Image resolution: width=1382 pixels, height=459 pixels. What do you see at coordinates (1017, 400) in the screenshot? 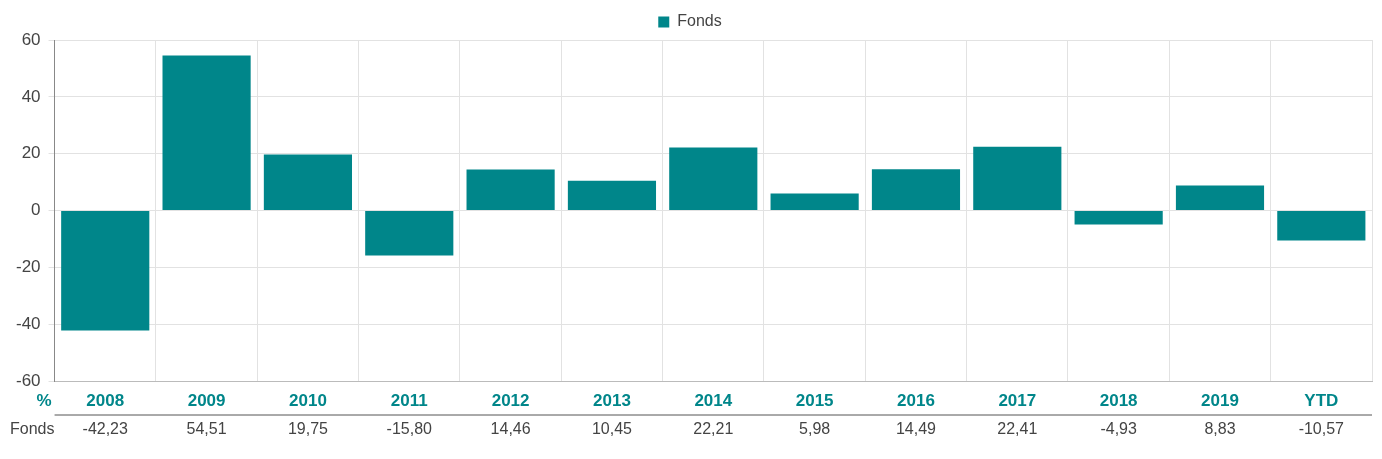
I see `x-tick-label: 2017` at bounding box center [1017, 400].